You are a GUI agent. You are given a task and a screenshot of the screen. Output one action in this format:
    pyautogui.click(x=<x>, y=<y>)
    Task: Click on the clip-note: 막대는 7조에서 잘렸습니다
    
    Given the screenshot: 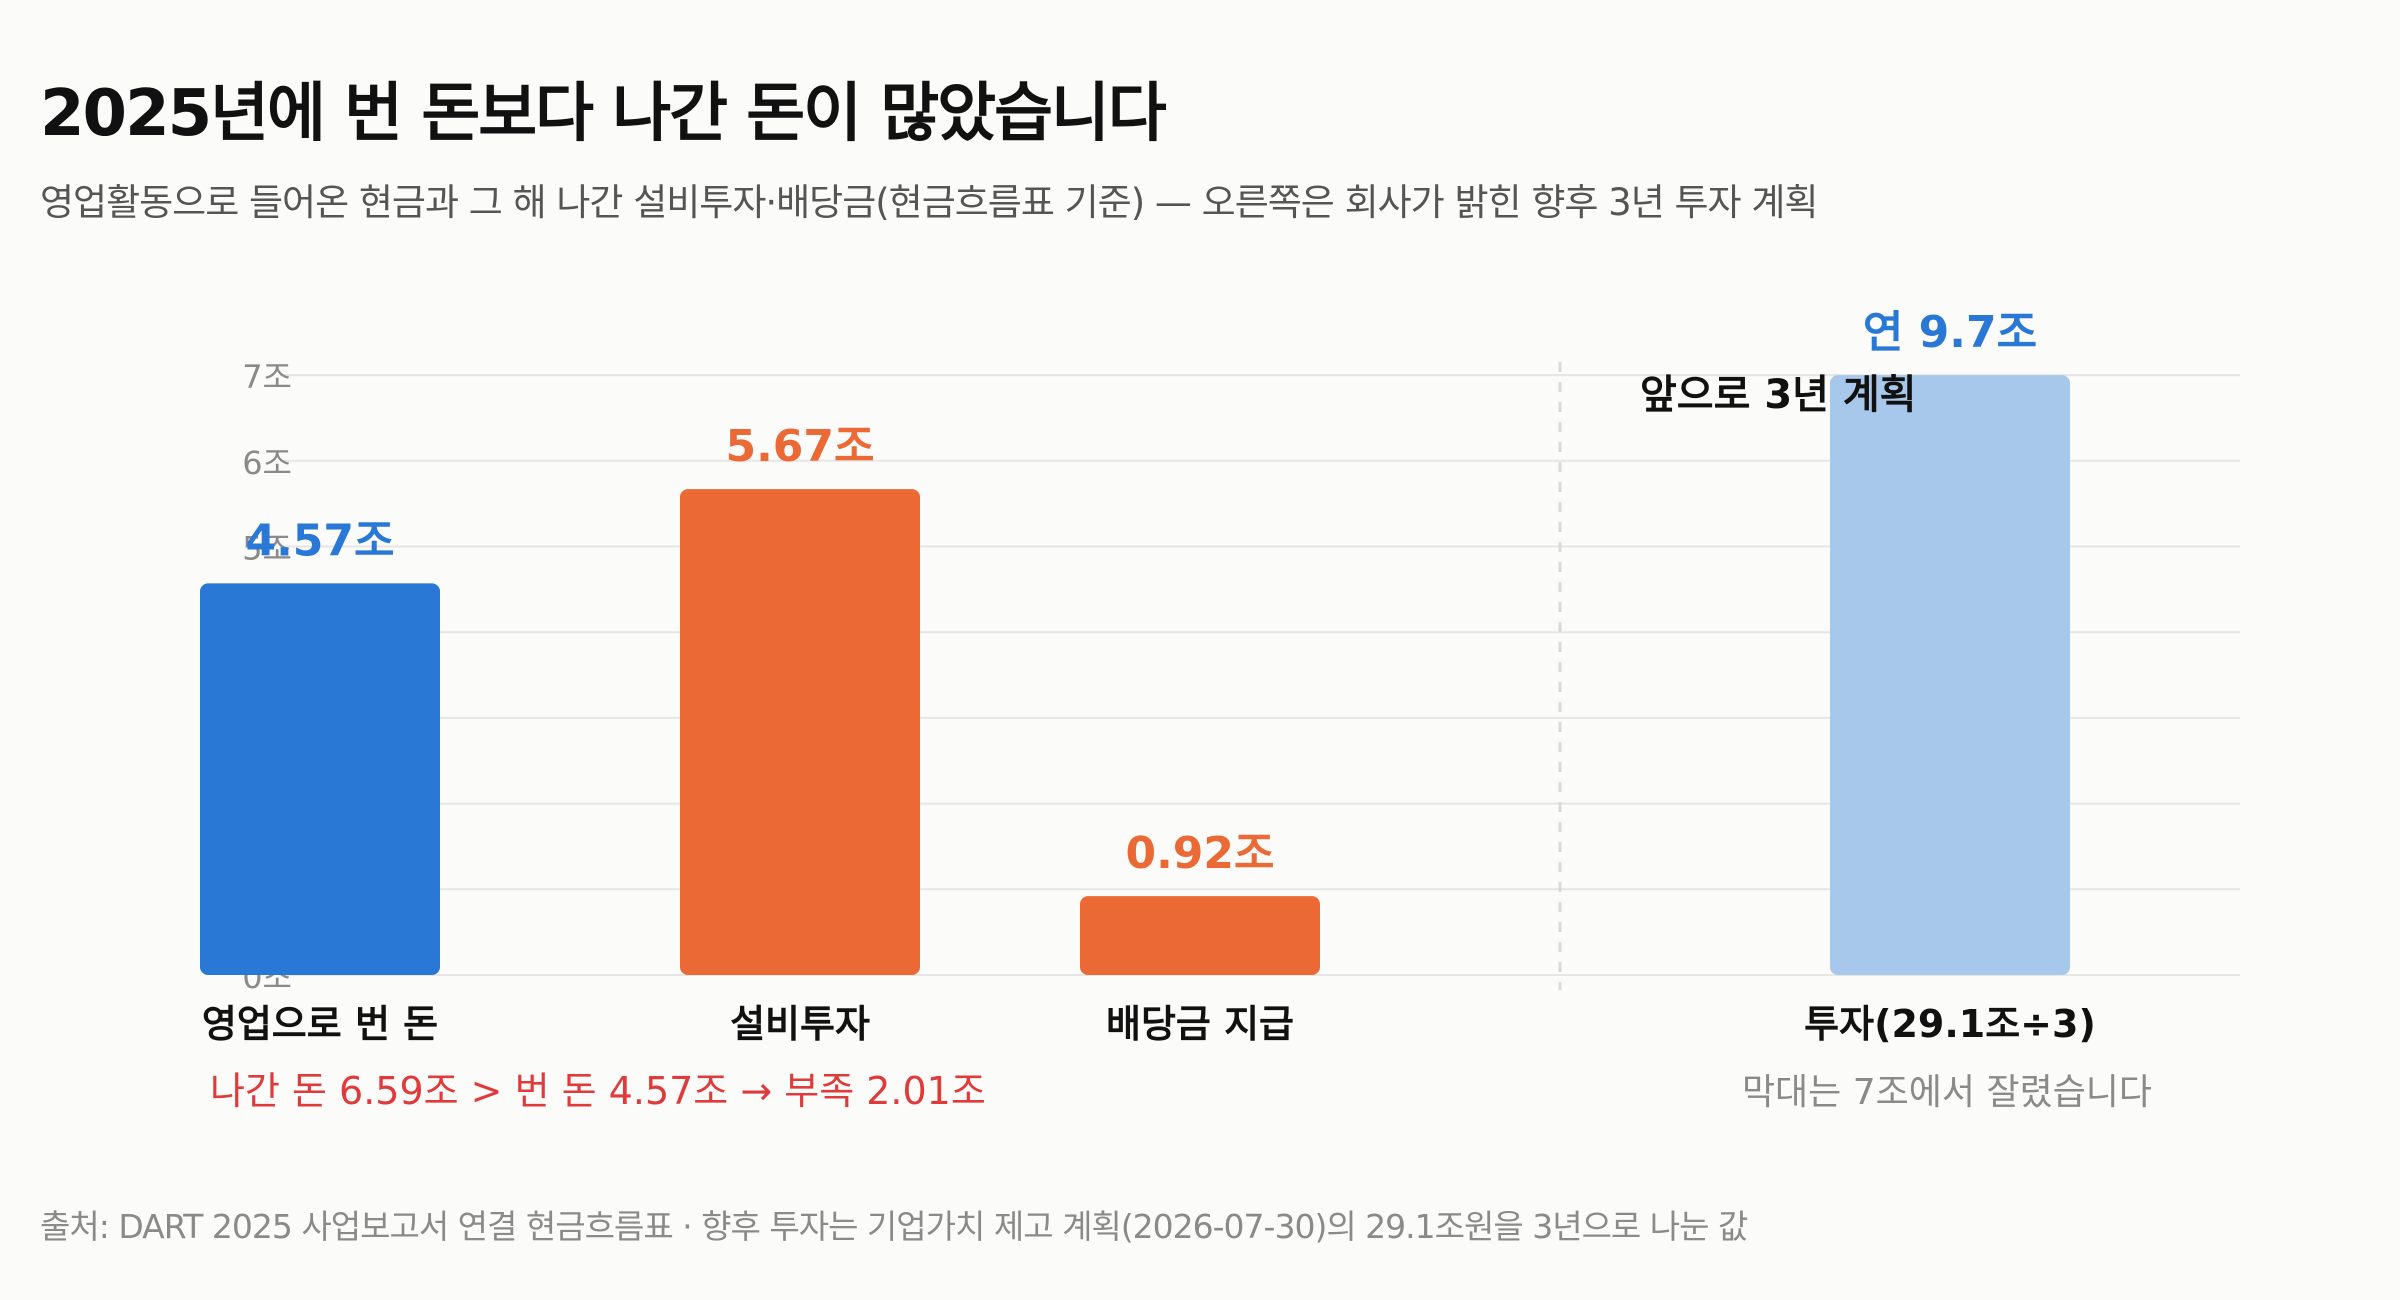 What is the action you would take?
    pyautogui.click(x=1947, y=1092)
    